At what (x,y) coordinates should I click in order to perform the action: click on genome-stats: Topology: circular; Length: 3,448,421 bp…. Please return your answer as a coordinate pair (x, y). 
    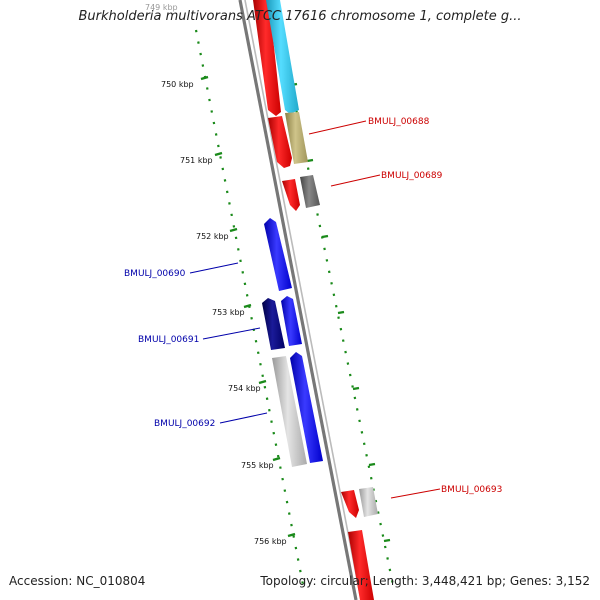
    Looking at the image, I should click on (425, 581).